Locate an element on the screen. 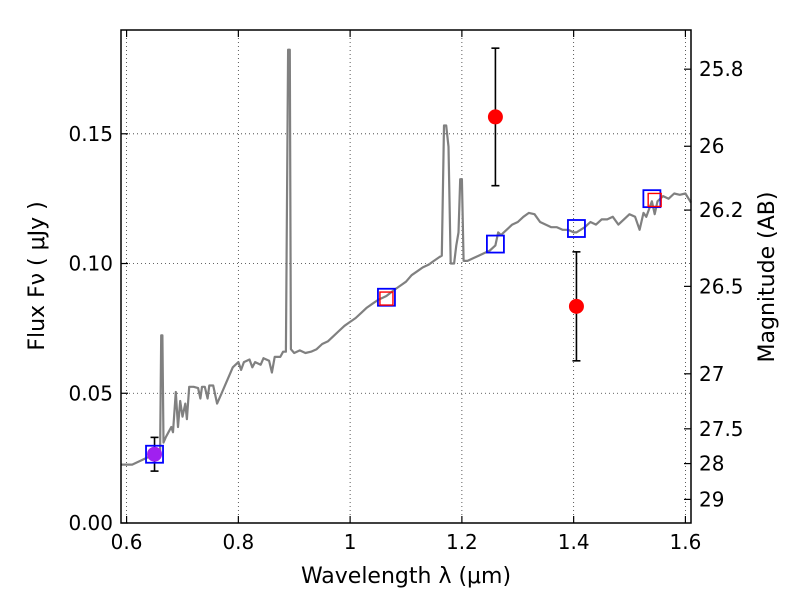 This screenshot has width=800, height=600. magnitude-tick-label: 26.5 is located at coordinates (721, 286).